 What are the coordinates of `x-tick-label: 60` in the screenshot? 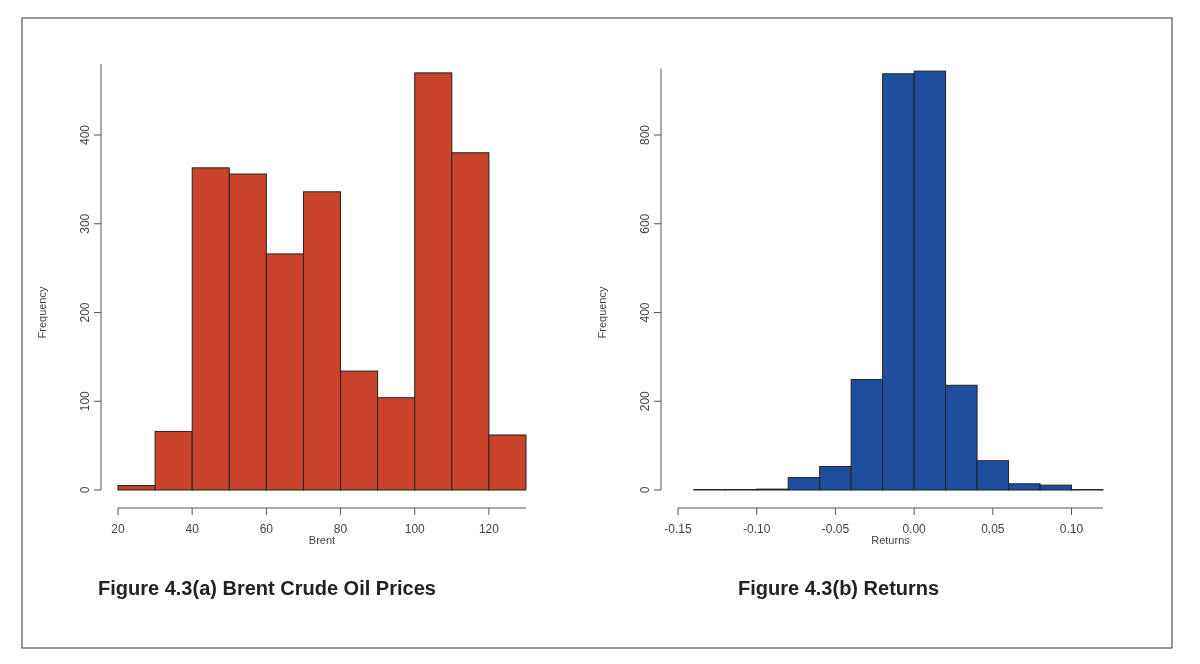 It's located at (266, 529).